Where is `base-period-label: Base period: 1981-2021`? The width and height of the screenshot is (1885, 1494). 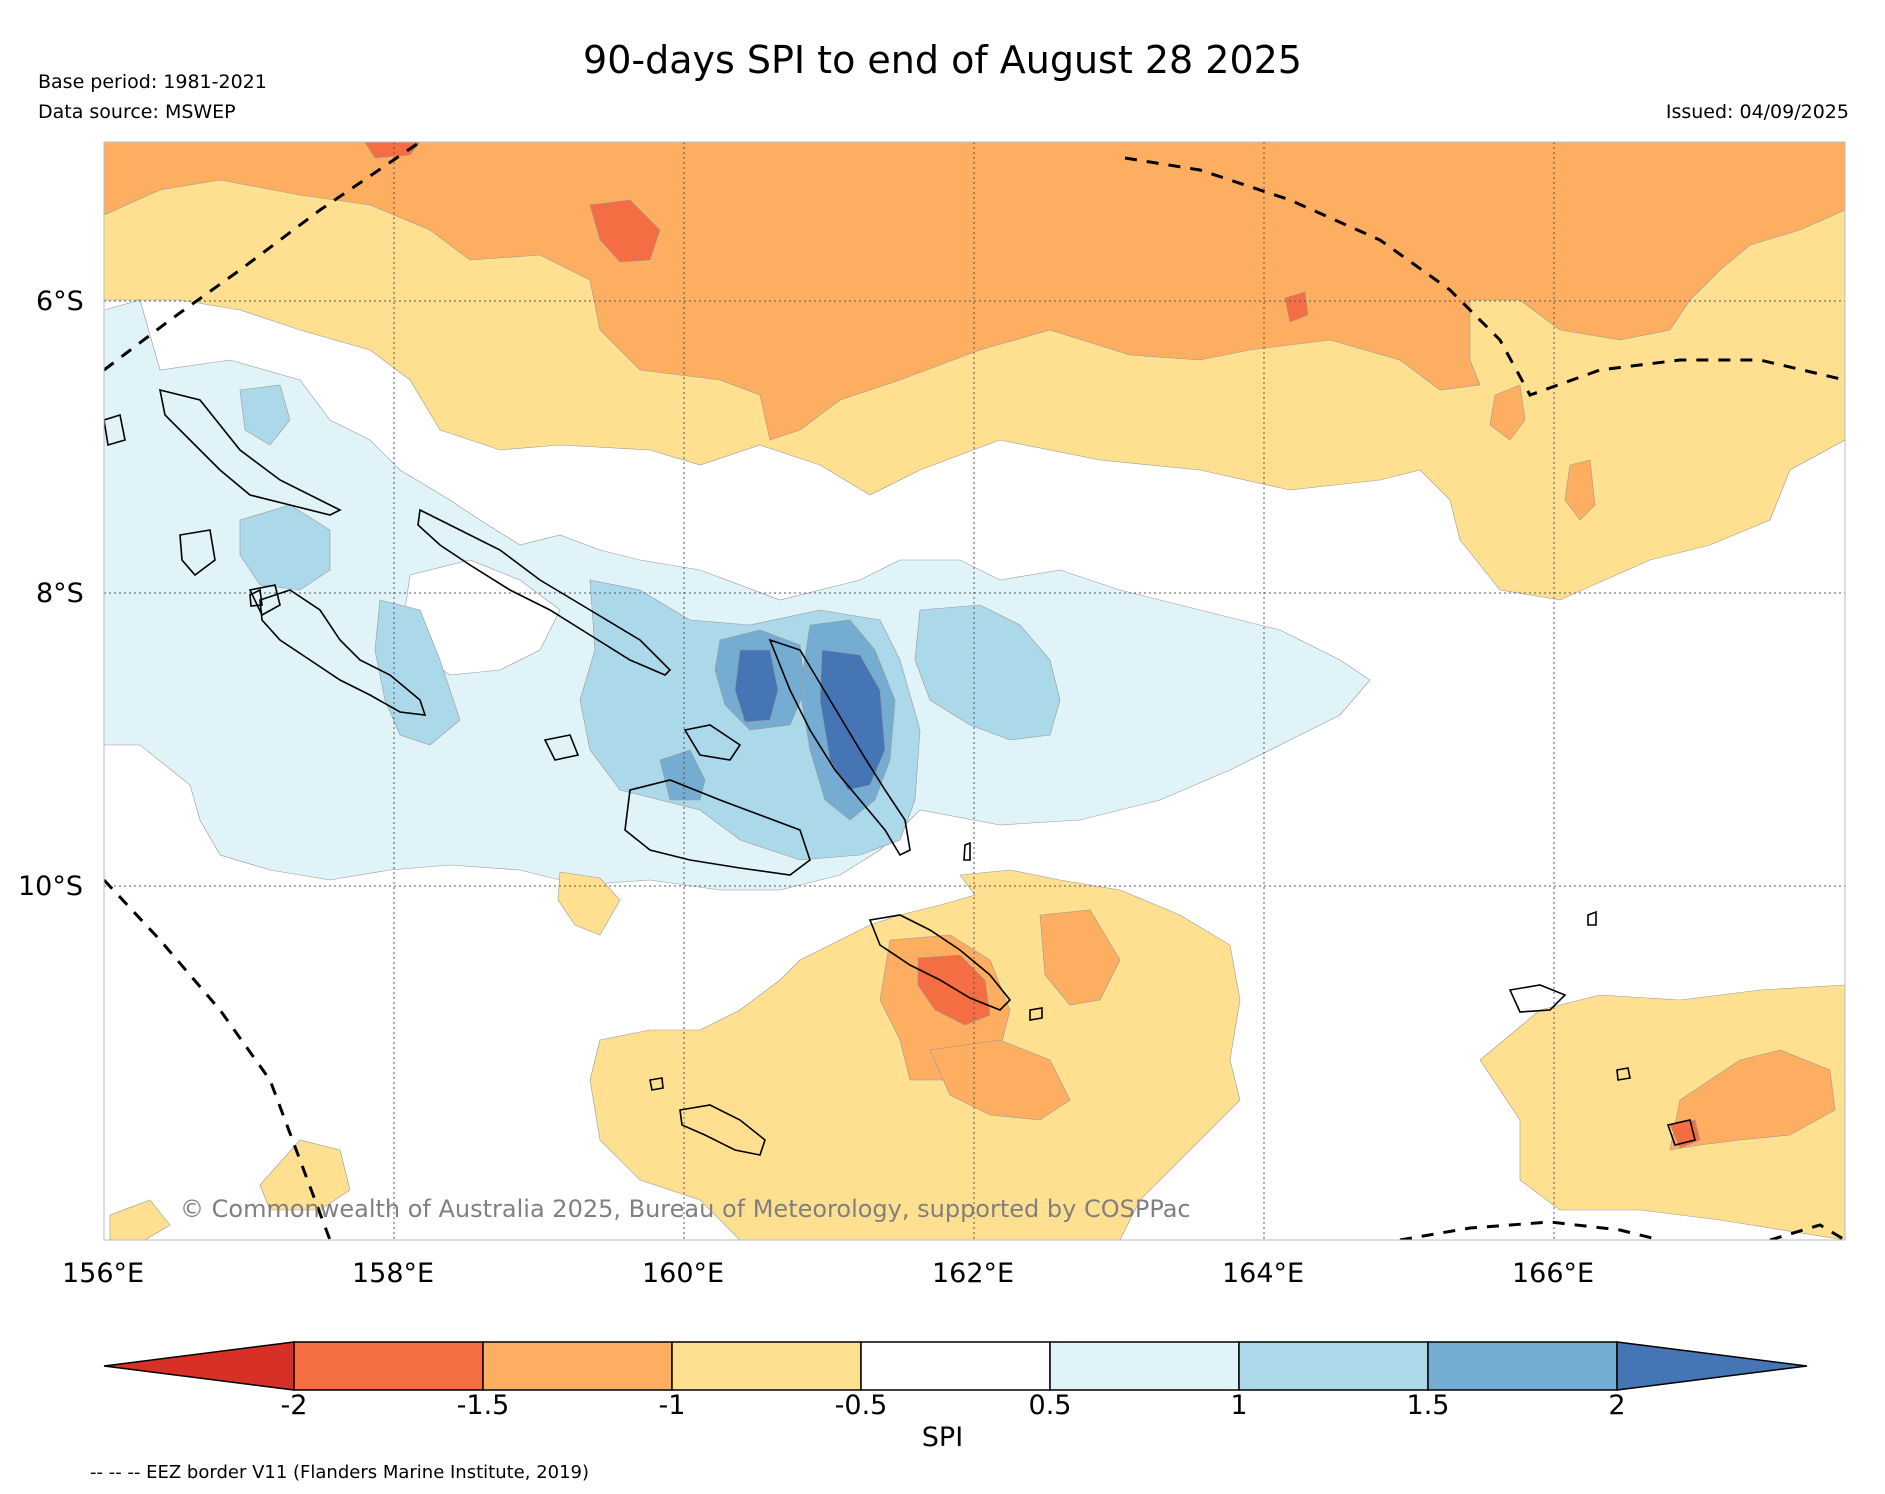
base-period-label: Base period: 1981-2021 is located at coordinates (152, 82).